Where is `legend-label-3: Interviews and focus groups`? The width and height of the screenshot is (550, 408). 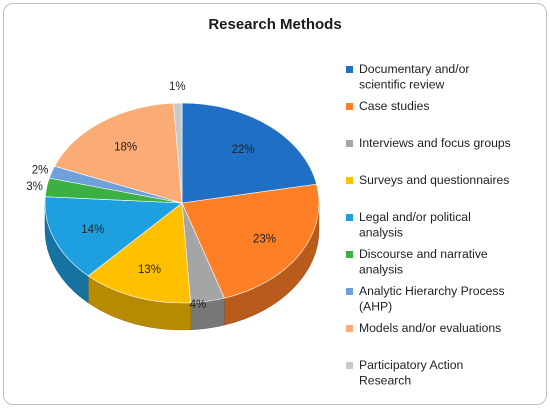
legend-label-3: Interviews and focus groups is located at coordinates (435, 143).